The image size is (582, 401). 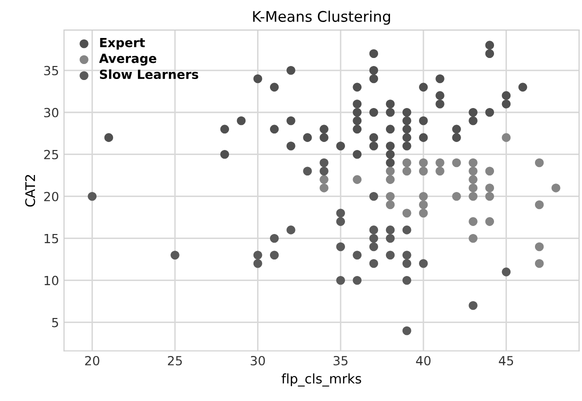 What do you see at coordinates (51, 155) in the screenshot?
I see `y-tick-label: 25` at bounding box center [51, 155].